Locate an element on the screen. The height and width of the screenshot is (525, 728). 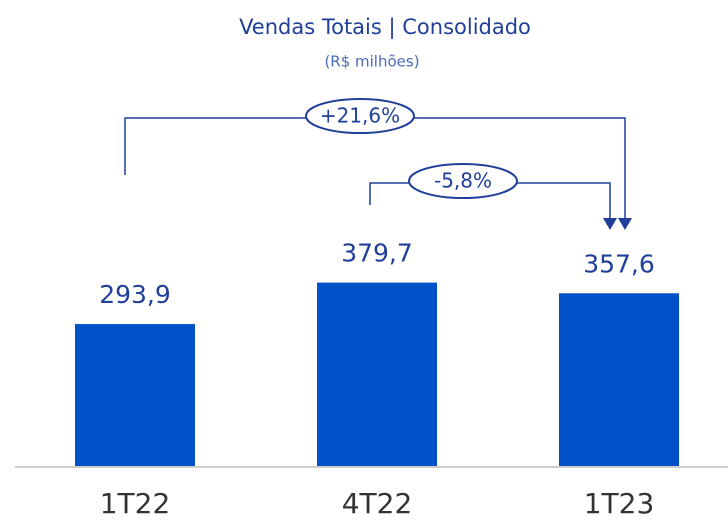
value-label: 357,6 is located at coordinates (619, 263).